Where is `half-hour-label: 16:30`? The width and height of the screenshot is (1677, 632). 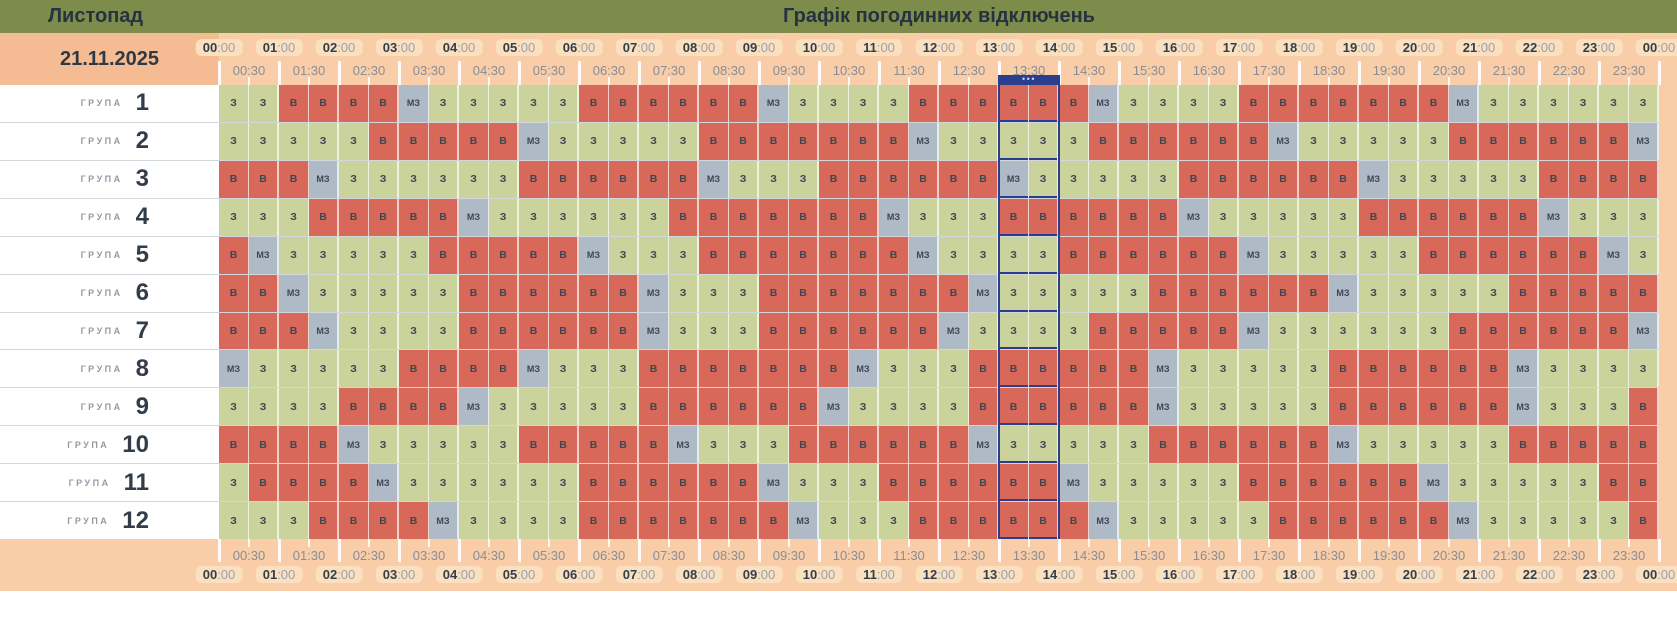 half-hour-label: 16:30 is located at coordinates (1209, 70).